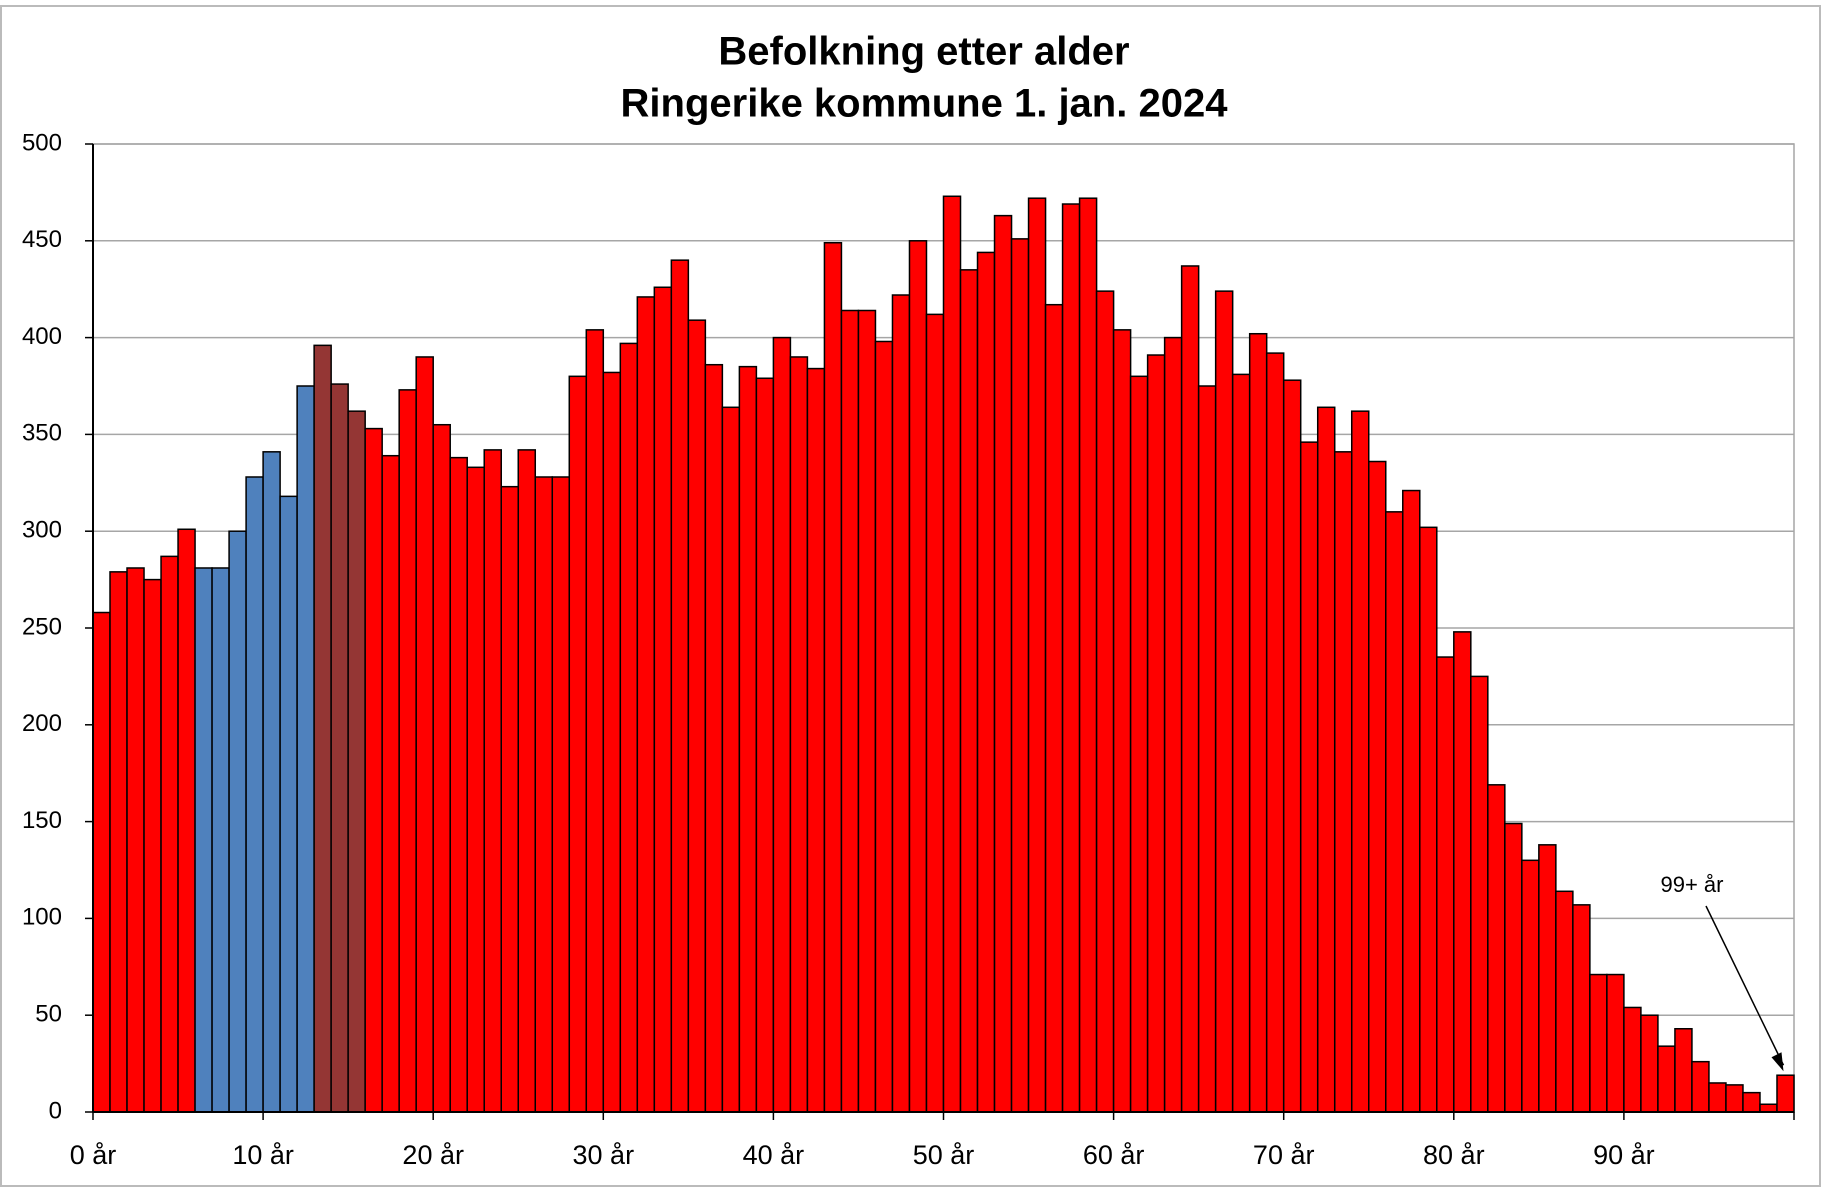 The height and width of the screenshot is (1187, 1821). Describe the element at coordinates (42, 917) in the screenshot. I see `y-tick-label: 100` at that location.